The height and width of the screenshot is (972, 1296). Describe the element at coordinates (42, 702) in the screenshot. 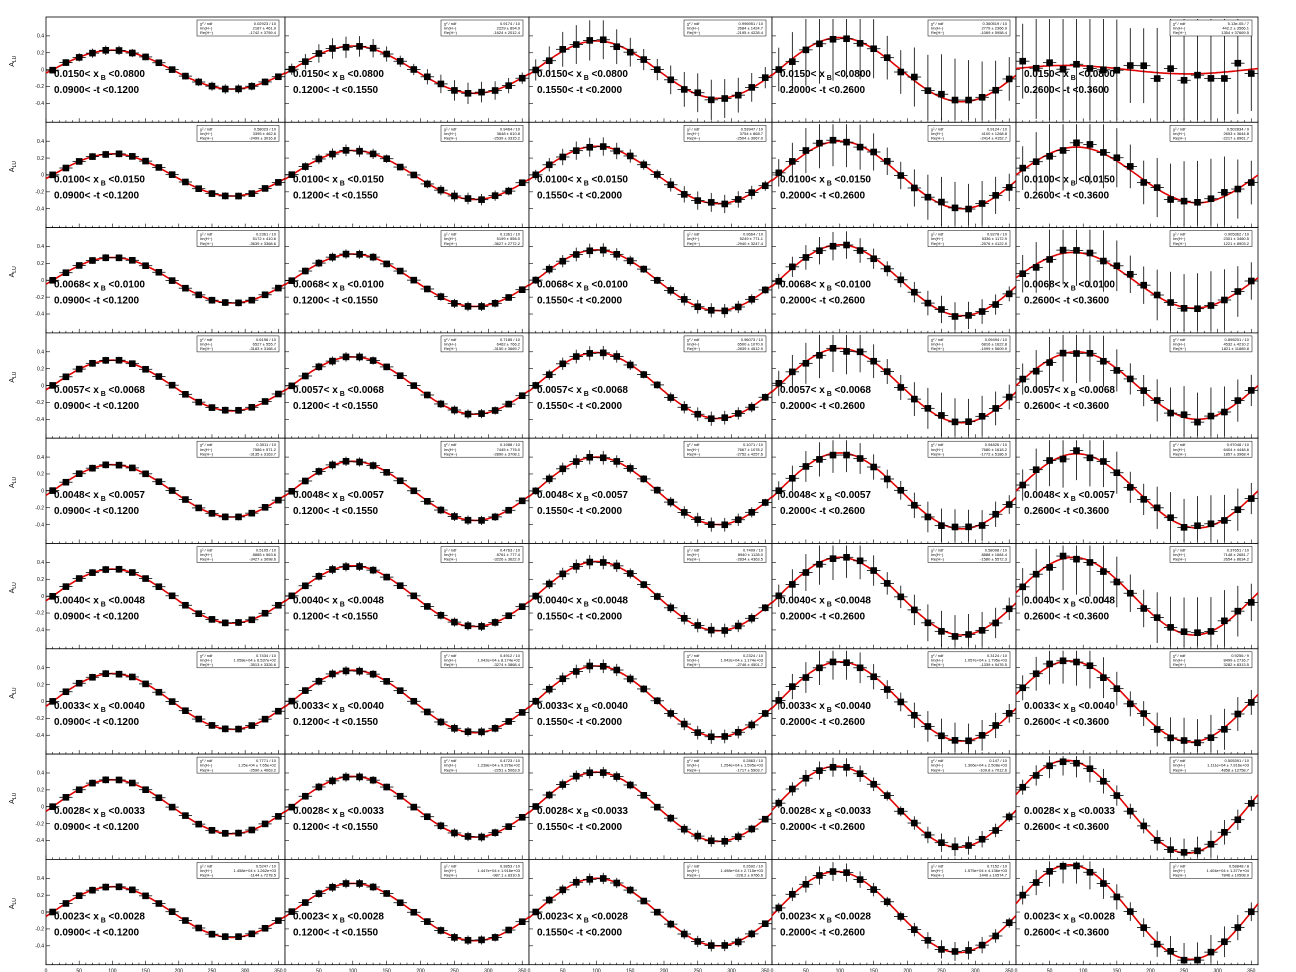

I see `y-tick-label: 0` at that location.